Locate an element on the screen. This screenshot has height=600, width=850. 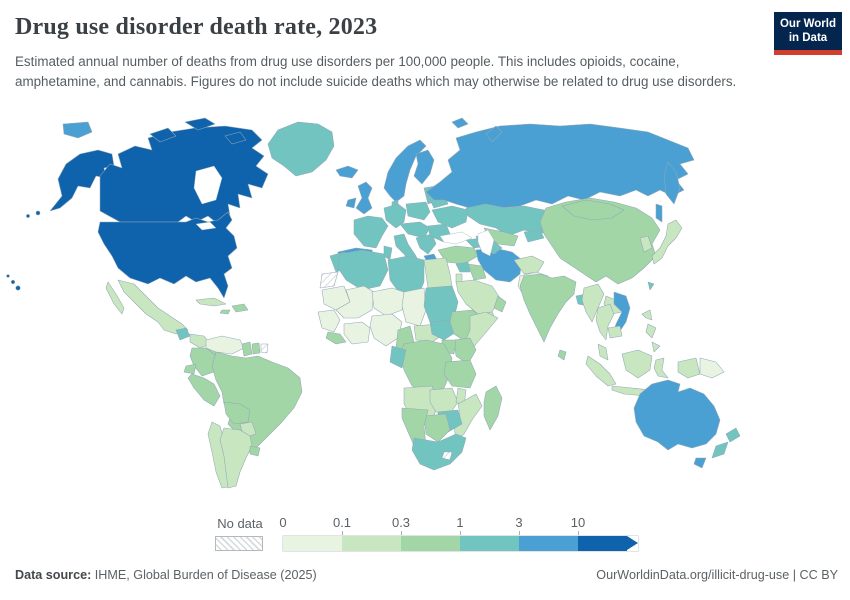
country-ivory-coast-ghana is located at coordinates (357, 333).